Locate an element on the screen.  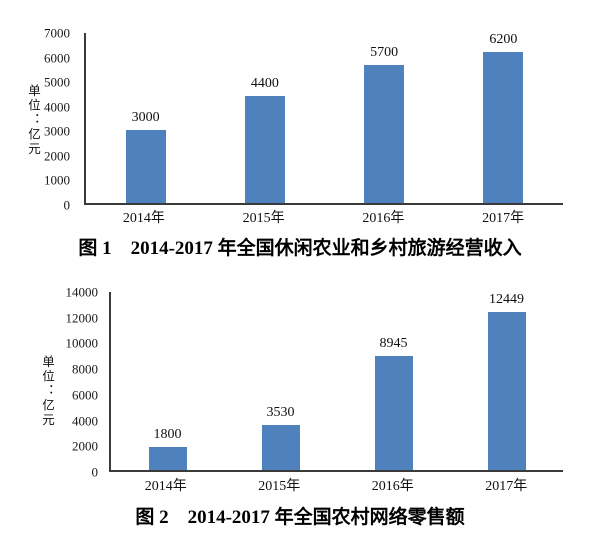
bar-slot: 3000 is located at coordinates (145, 118).